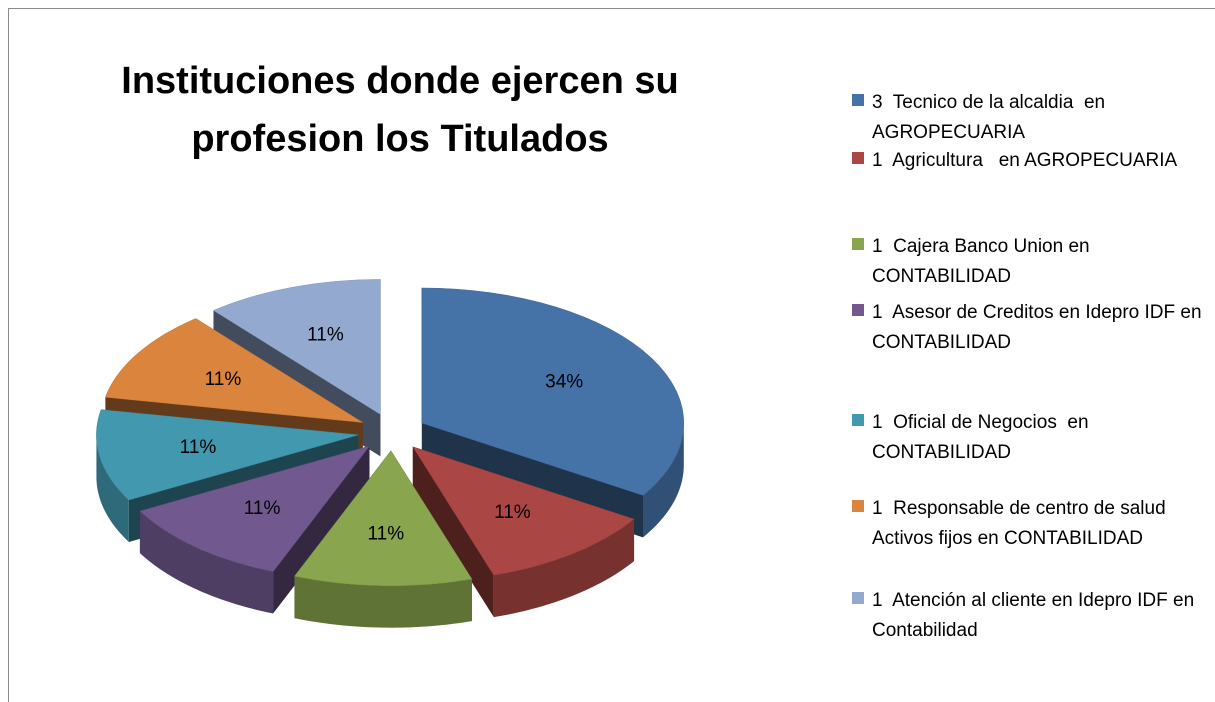 Image resolution: width=1215 pixels, height=702 pixels. What do you see at coordinates (564, 382) in the screenshot?
I see `data-label: 34%` at bounding box center [564, 382].